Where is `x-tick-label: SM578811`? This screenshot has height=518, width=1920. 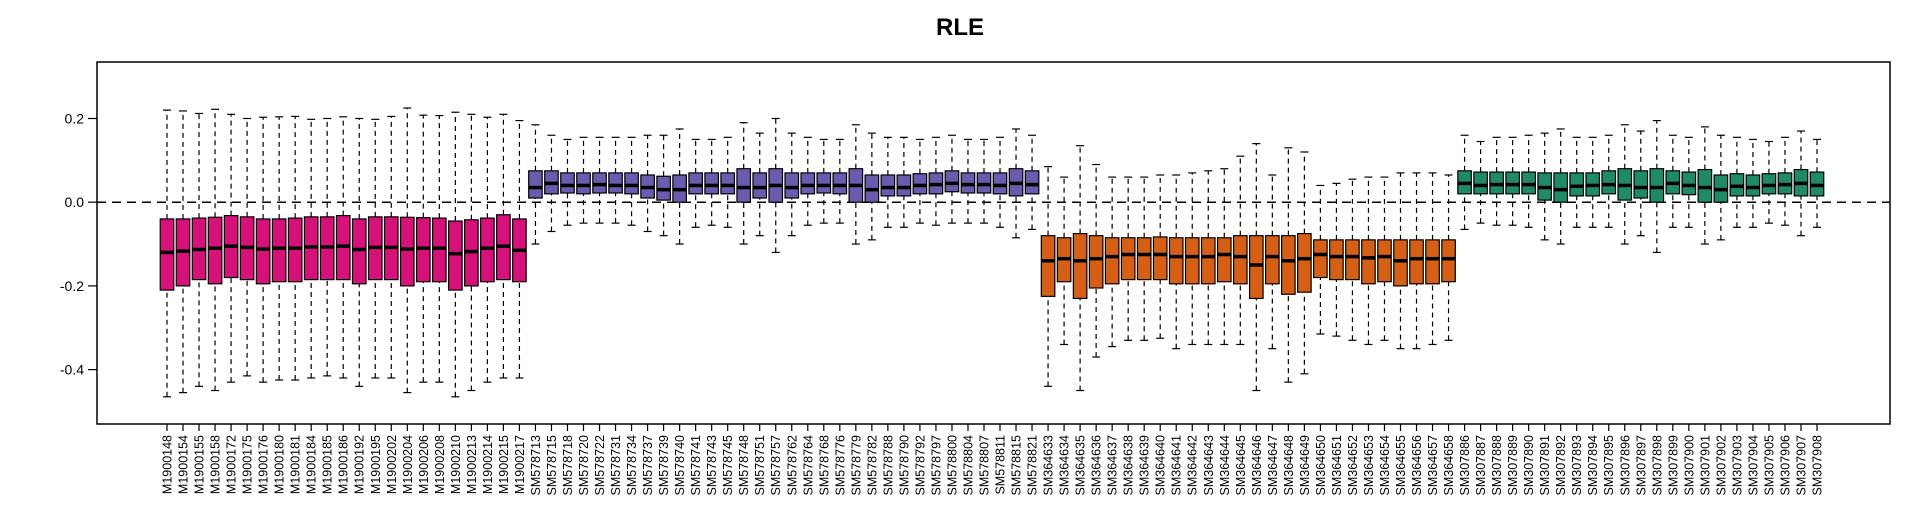 x-tick-label: SM578811 is located at coordinates (1001, 465).